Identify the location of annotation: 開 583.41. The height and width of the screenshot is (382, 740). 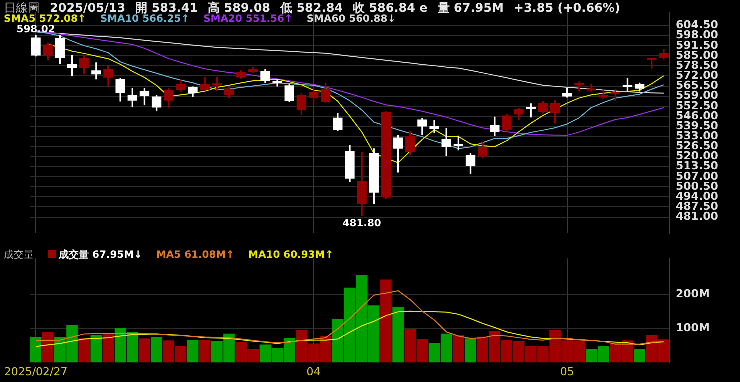
(167, 8).